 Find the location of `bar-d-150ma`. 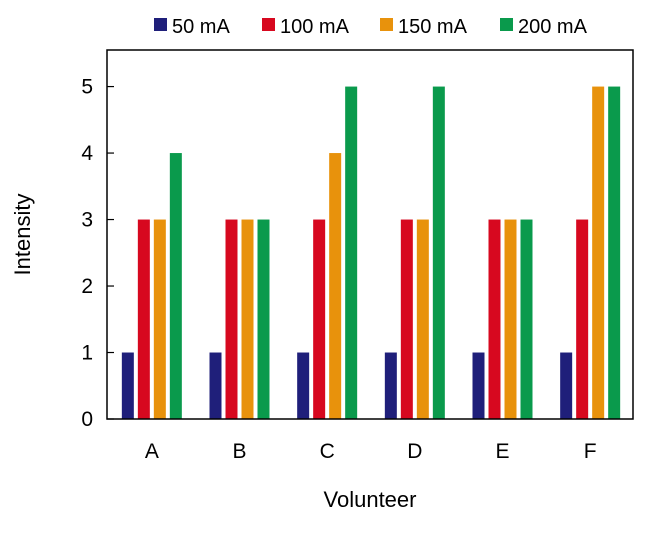

bar-d-150ma is located at coordinates (422, 319).